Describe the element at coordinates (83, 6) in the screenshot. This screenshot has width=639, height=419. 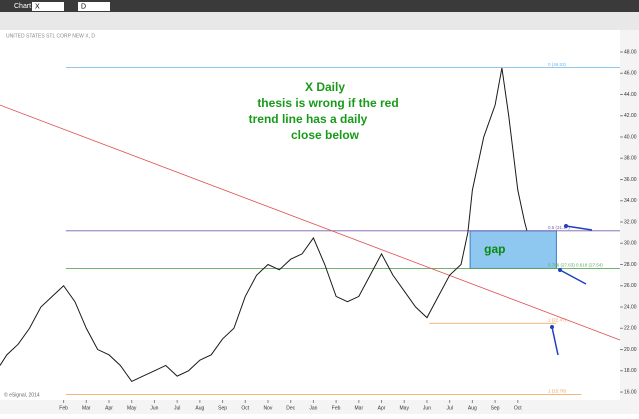
I see `interval: D` at that location.